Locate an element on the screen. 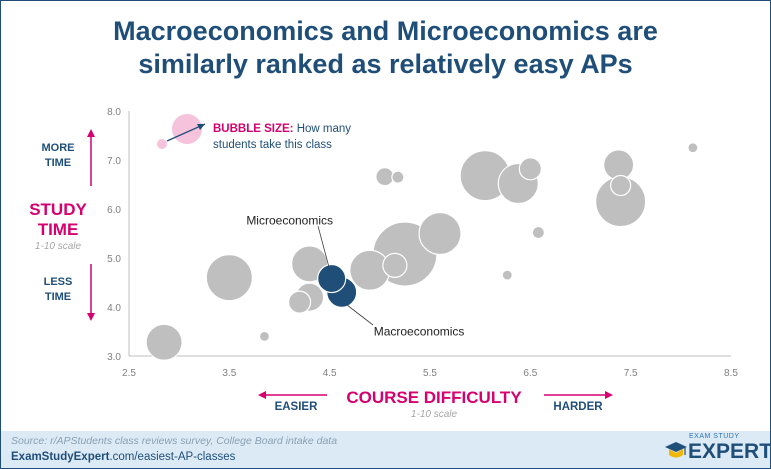 The image size is (771, 469). microeconomics-label: Microeconomics is located at coordinates (289, 221).